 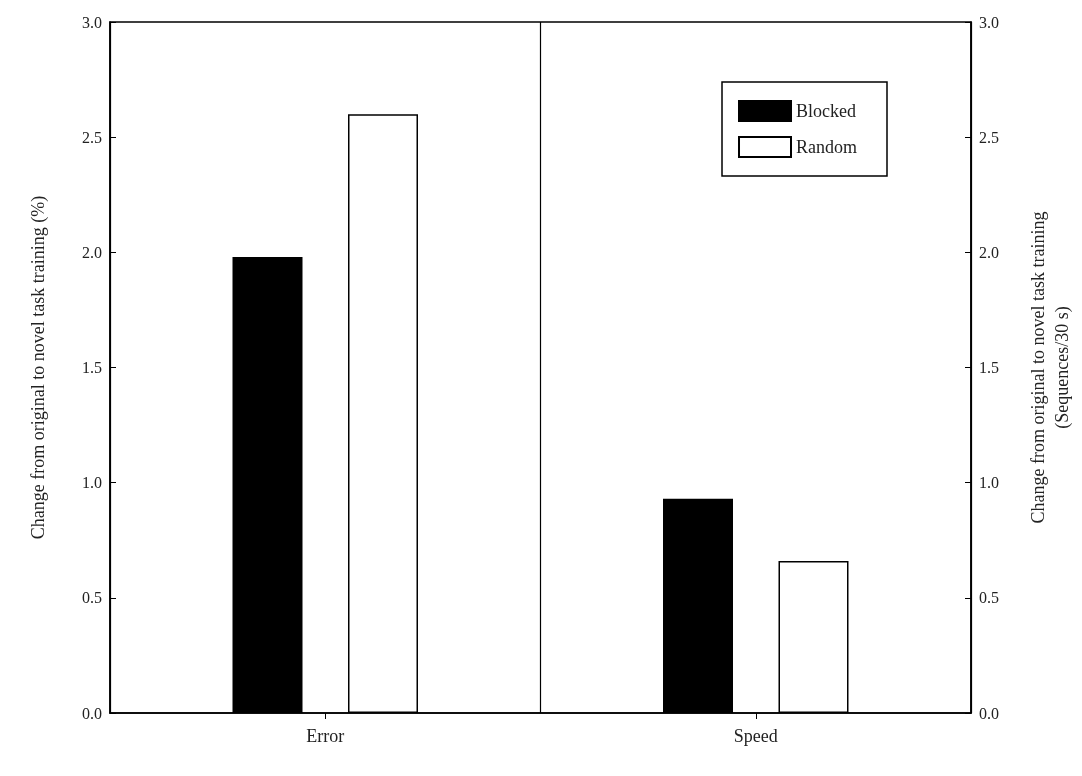 What do you see at coordinates (92, 713) in the screenshot?
I see `y-tick-label: 0.0` at bounding box center [92, 713].